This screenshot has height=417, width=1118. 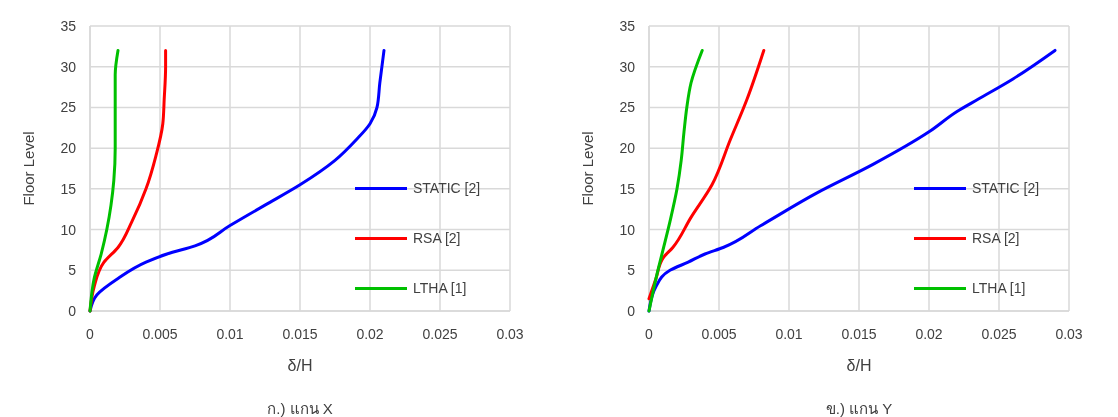 What do you see at coordinates (300, 408) in the screenshot?
I see `text: ก.) แกน X` at bounding box center [300, 408].